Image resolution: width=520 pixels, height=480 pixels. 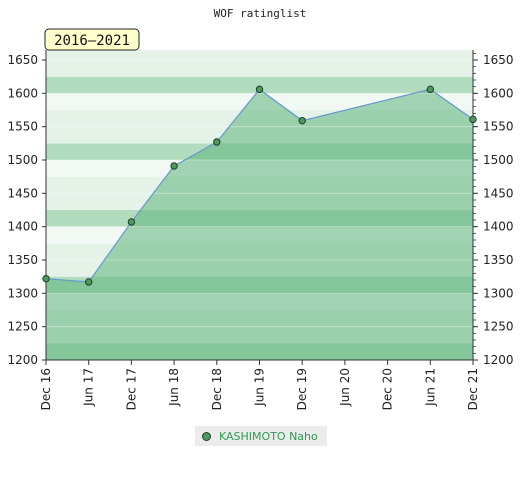 I want to click on band-upper, so click(x=259, y=68).